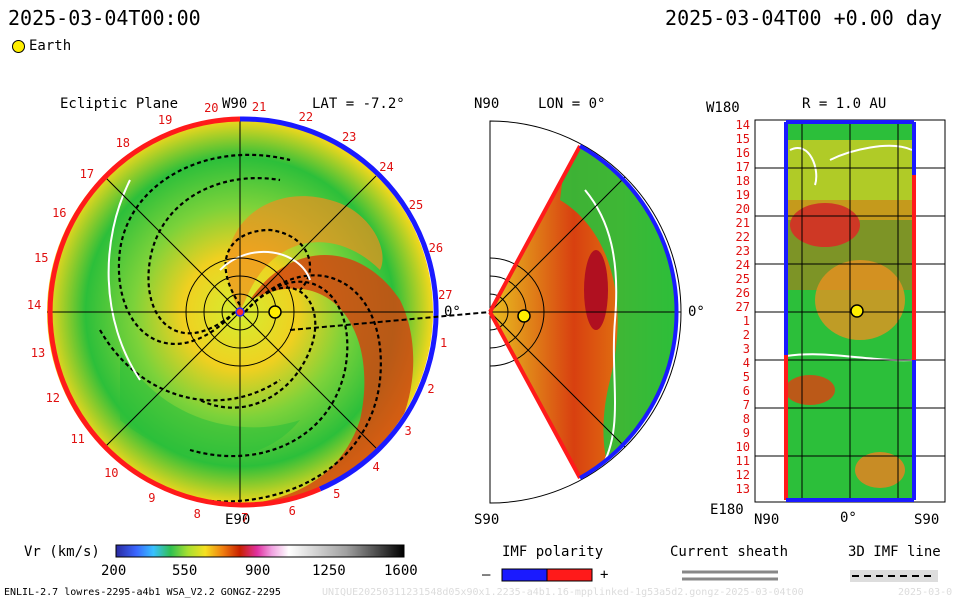 The height and width of the screenshot is (600, 960). I want to click on carrington-number: 11, so click(77, 438).